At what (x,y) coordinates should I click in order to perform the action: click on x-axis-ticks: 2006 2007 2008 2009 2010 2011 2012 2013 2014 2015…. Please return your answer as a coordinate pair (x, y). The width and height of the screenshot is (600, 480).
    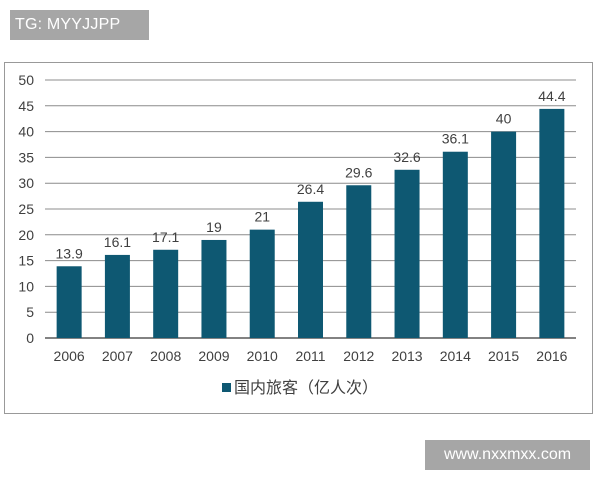
    Looking at the image, I should click on (311, 356).